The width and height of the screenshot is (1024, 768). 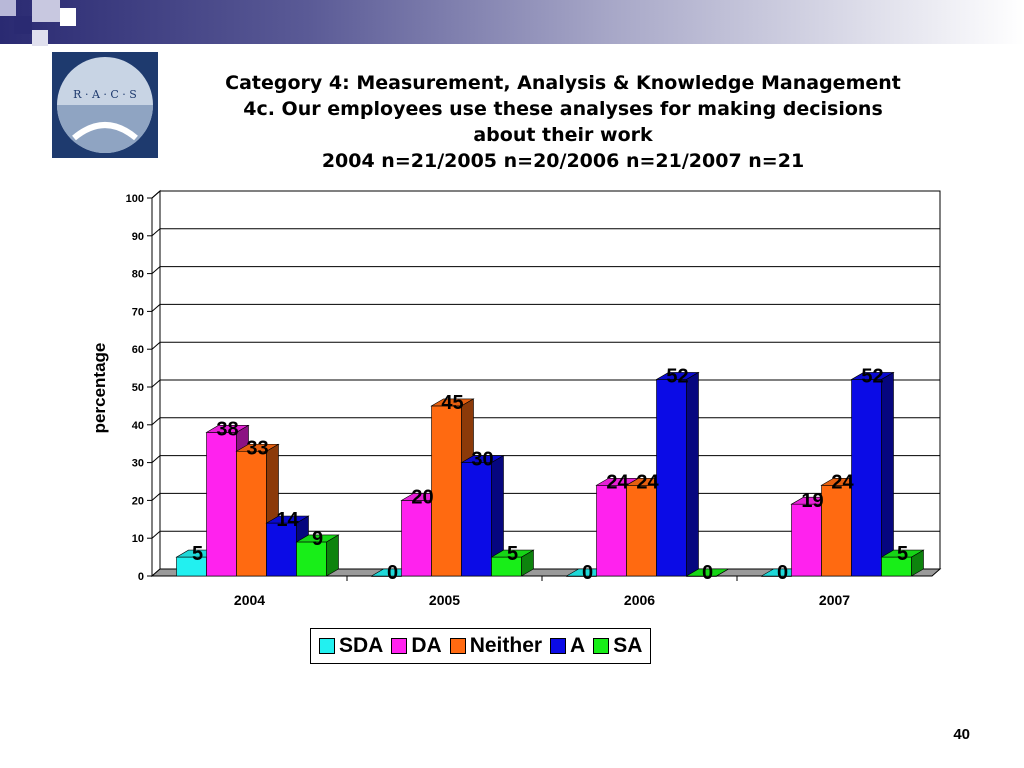 I want to click on bar-front-a-2006, so click(x=671, y=478).